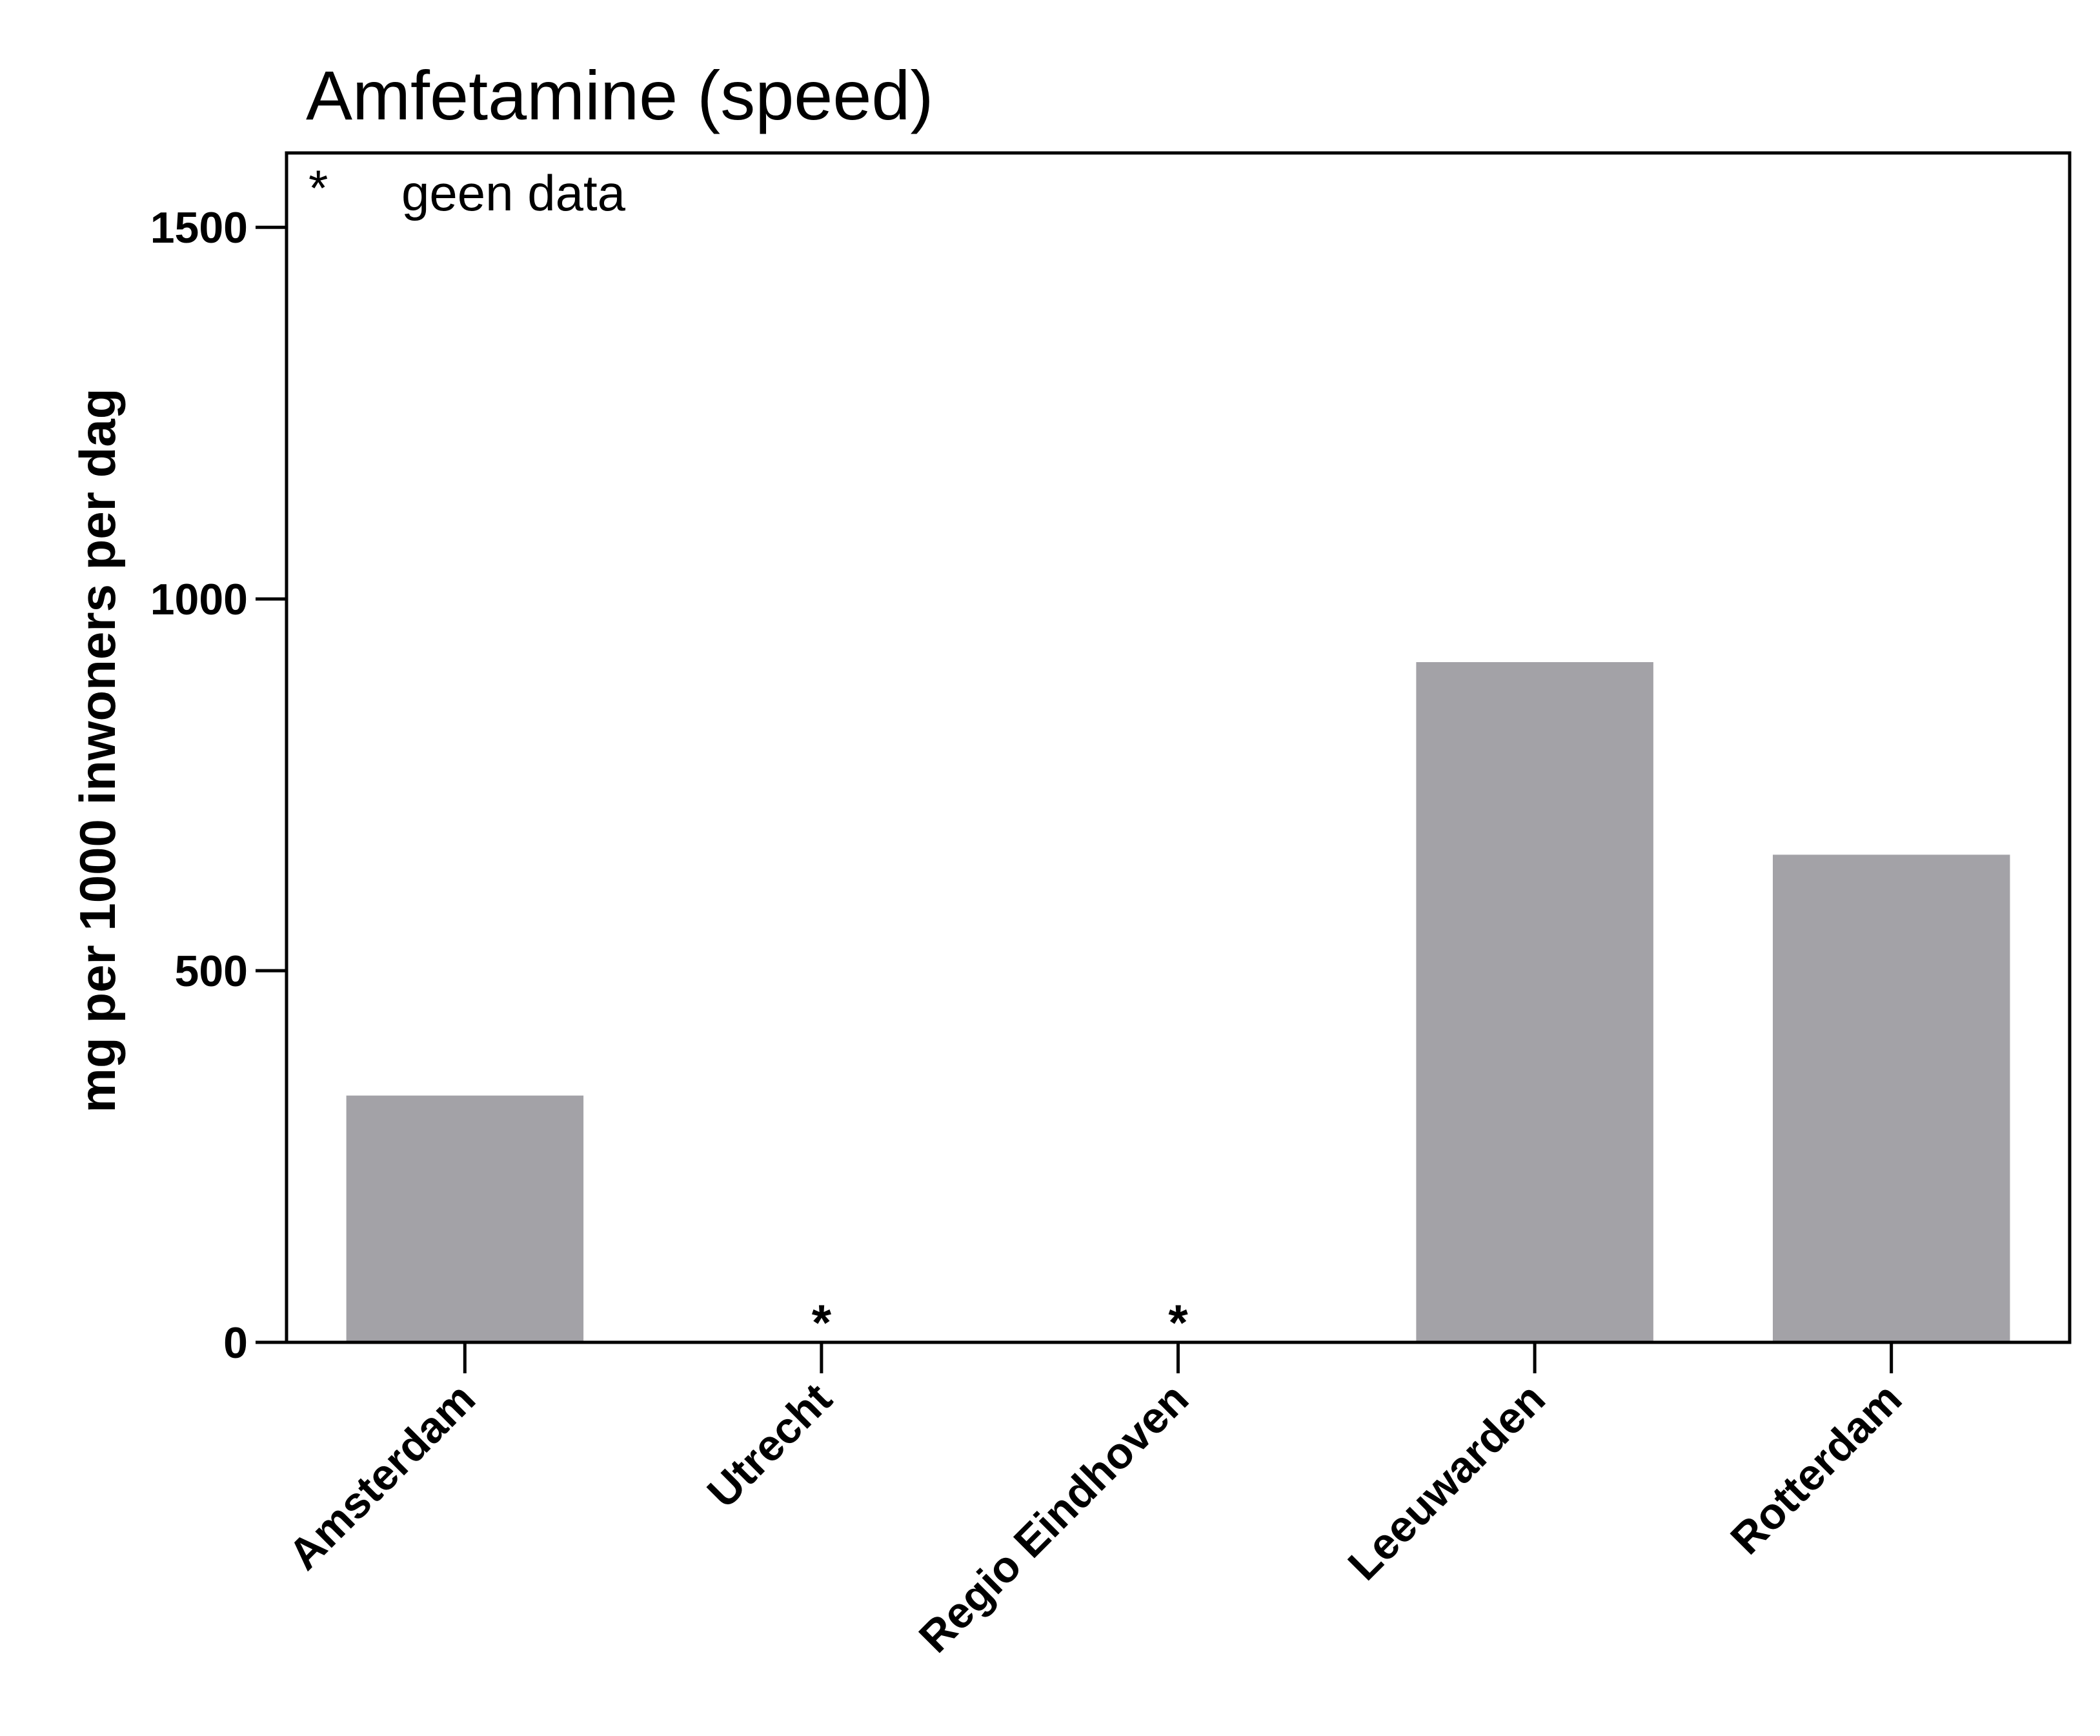  Describe the element at coordinates (97, 751) in the screenshot. I see `y-axis-label: mg per 1000 inwoners per dag` at that location.